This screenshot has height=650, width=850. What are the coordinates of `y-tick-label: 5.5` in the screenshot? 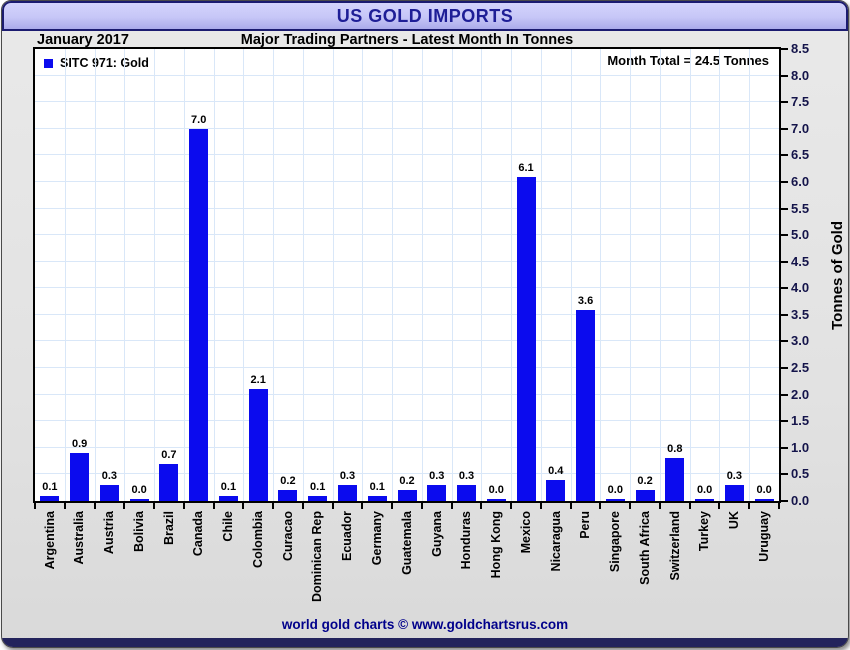 It's located at (800, 208).